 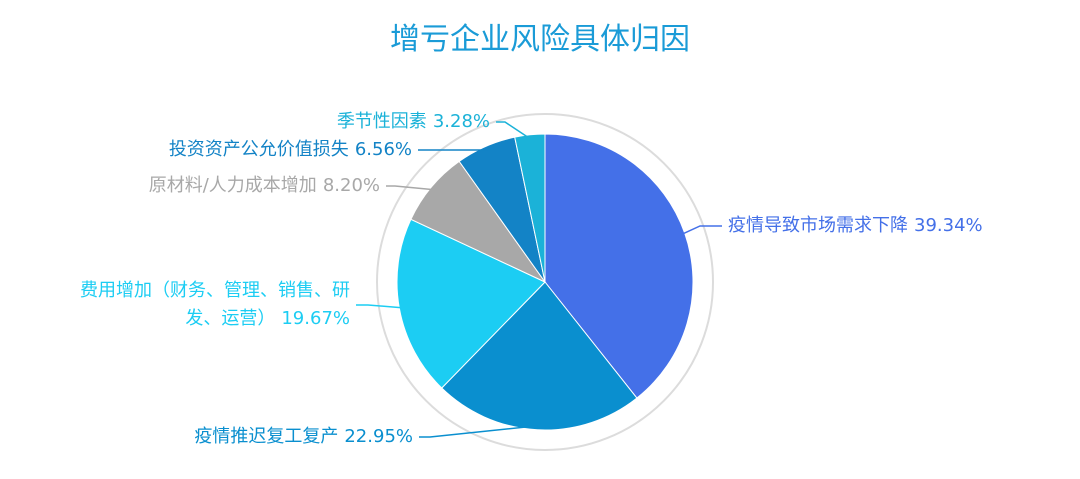 What do you see at coordinates (258, 149) in the screenshot?
I see `category-label: 投资资产公允价值损失` at bounding box center [258, 149].